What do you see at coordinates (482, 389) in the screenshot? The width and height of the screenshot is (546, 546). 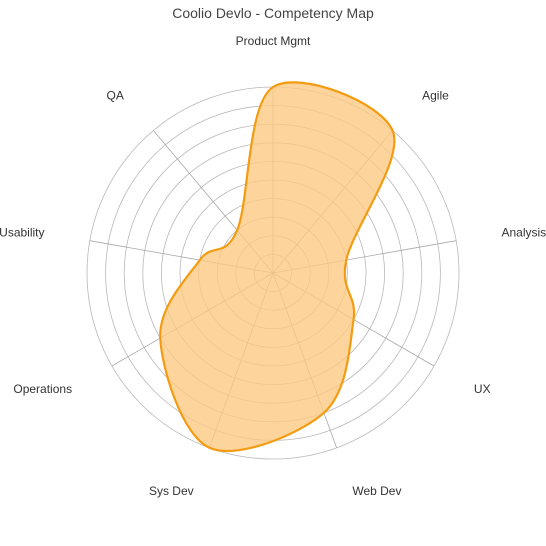 I see `axis-label-ux: UX` at bounding box center [482, 389].